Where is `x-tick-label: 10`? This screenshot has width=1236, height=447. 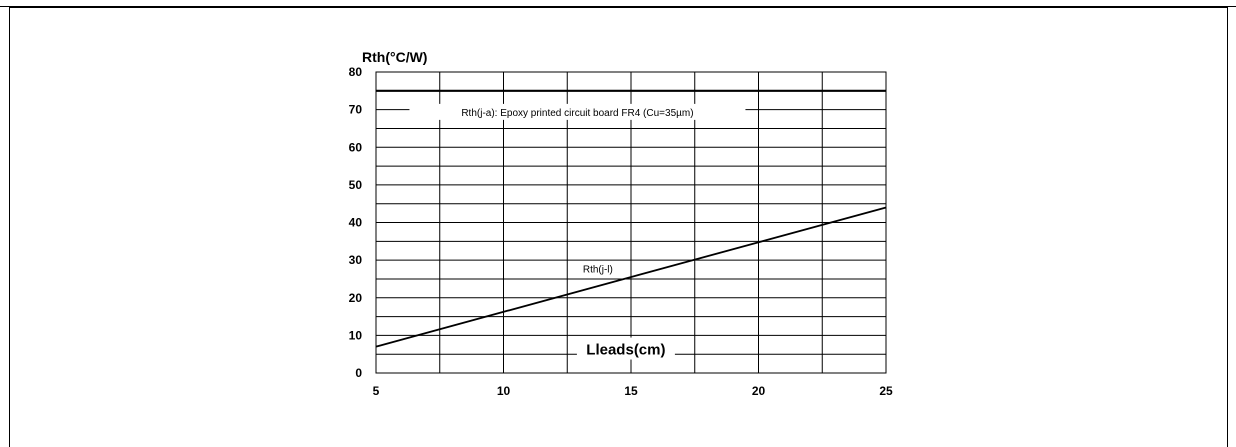 x-tick-label: 10 is located at coordinates (504, 391).